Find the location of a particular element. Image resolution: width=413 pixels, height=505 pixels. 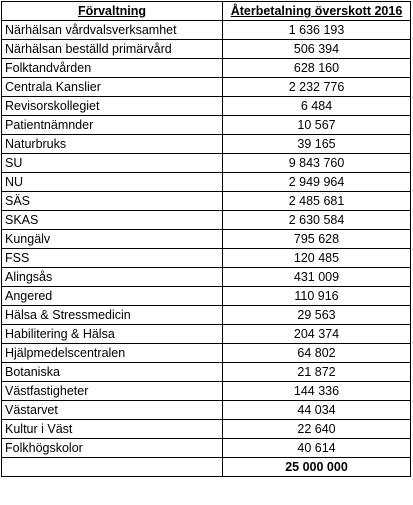

amount-cell: 1 636 193 is located at coordinates (316, 30).